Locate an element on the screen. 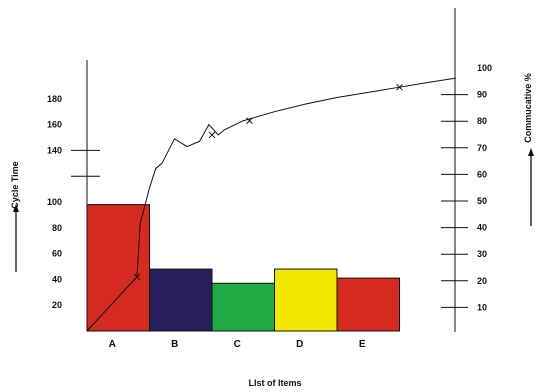 This screenshot has width=538, height=392. y-axis-title-text: Cycle Time is located at coordinates (15, 184).